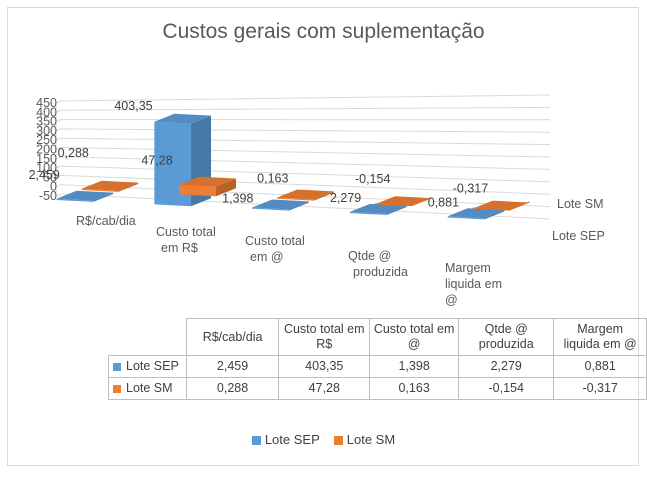 The height and width of the screenshot is (477, 647). Describe the element at coordinates (232, 388) in the screenshot. I see `table-cell: 0,288` at that location.